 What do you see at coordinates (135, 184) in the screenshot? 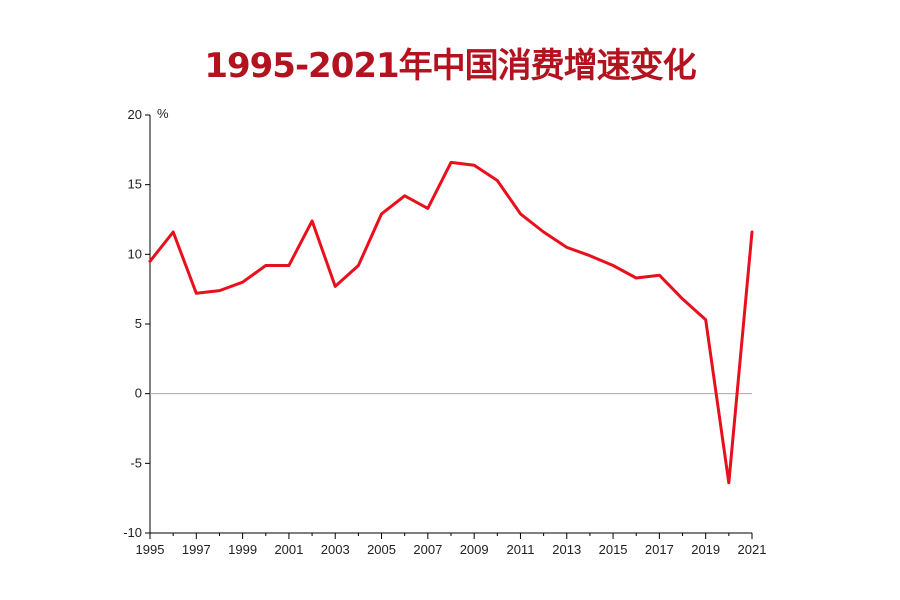
I see `y-tick-label: 15` at bounding box center [135, 184].